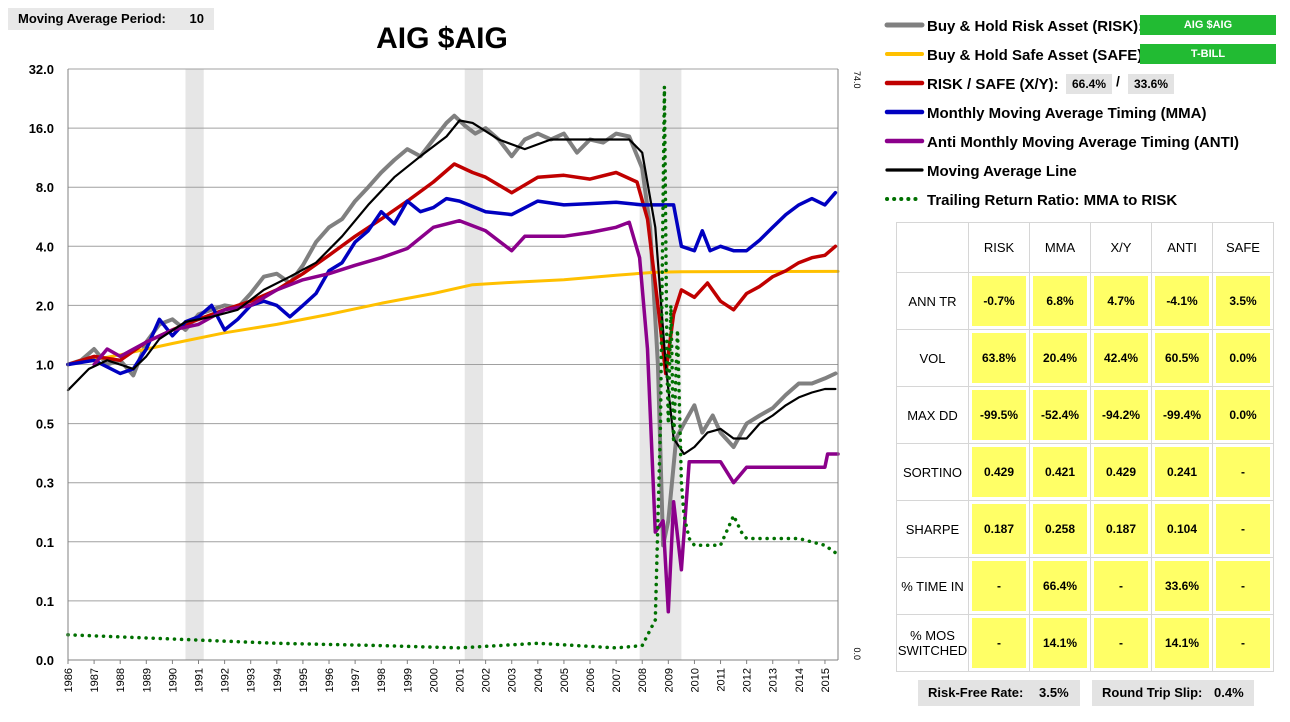 This screenshot has height=722, width=1290. What do you see at coordinates (695, 680) in the screenshot?
I see `x-tick-label: 2010` at bounding box center [695, 680].